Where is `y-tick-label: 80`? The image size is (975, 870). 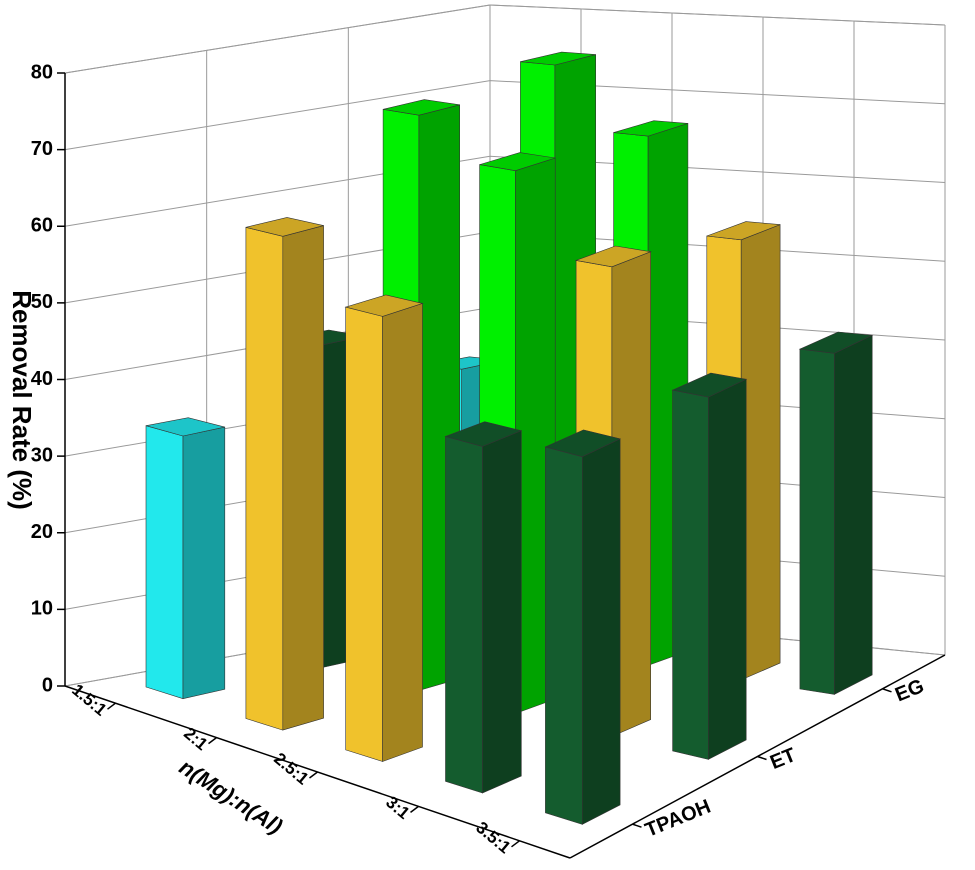 y-tick-label: 80 is located at coordinates (42, 72).